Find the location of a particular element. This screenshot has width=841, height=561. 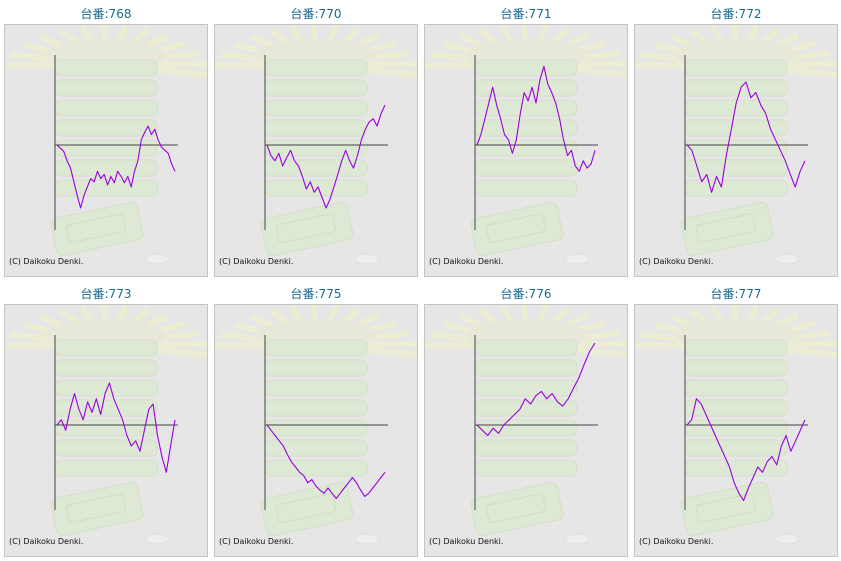

chart-title: 台番:777 is located at coordinates (736, 294).